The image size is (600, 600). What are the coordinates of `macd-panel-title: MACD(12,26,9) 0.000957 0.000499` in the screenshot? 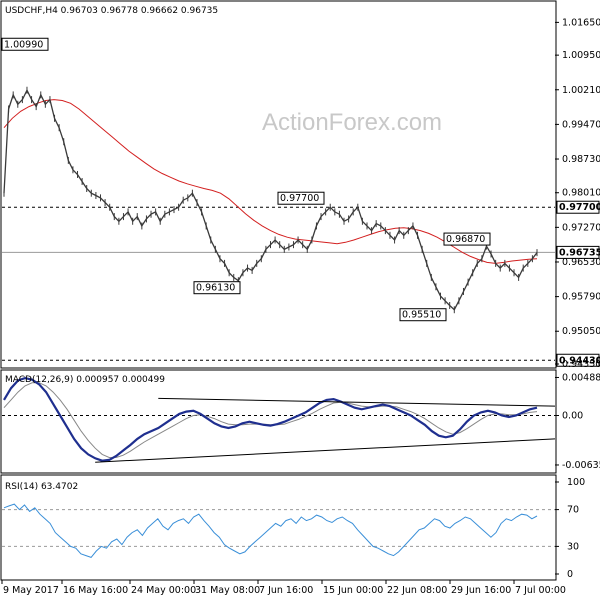 It's located at (85, 380).